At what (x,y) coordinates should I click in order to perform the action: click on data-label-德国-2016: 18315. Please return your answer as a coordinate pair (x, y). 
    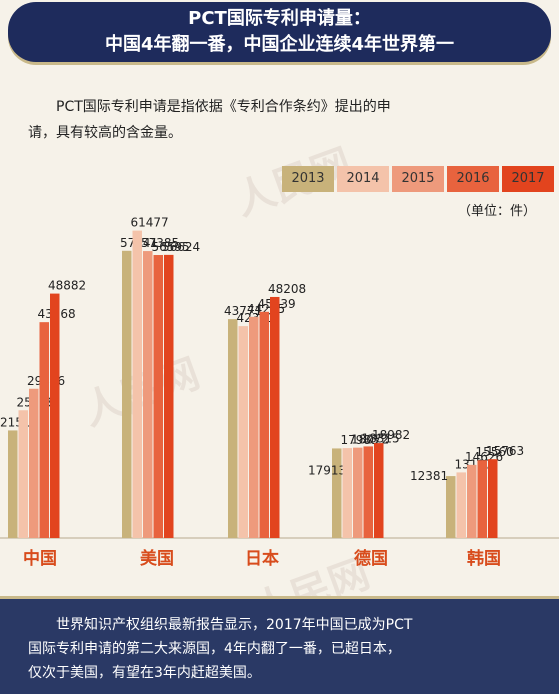
    Looking at the image, I should click on (381, 438).